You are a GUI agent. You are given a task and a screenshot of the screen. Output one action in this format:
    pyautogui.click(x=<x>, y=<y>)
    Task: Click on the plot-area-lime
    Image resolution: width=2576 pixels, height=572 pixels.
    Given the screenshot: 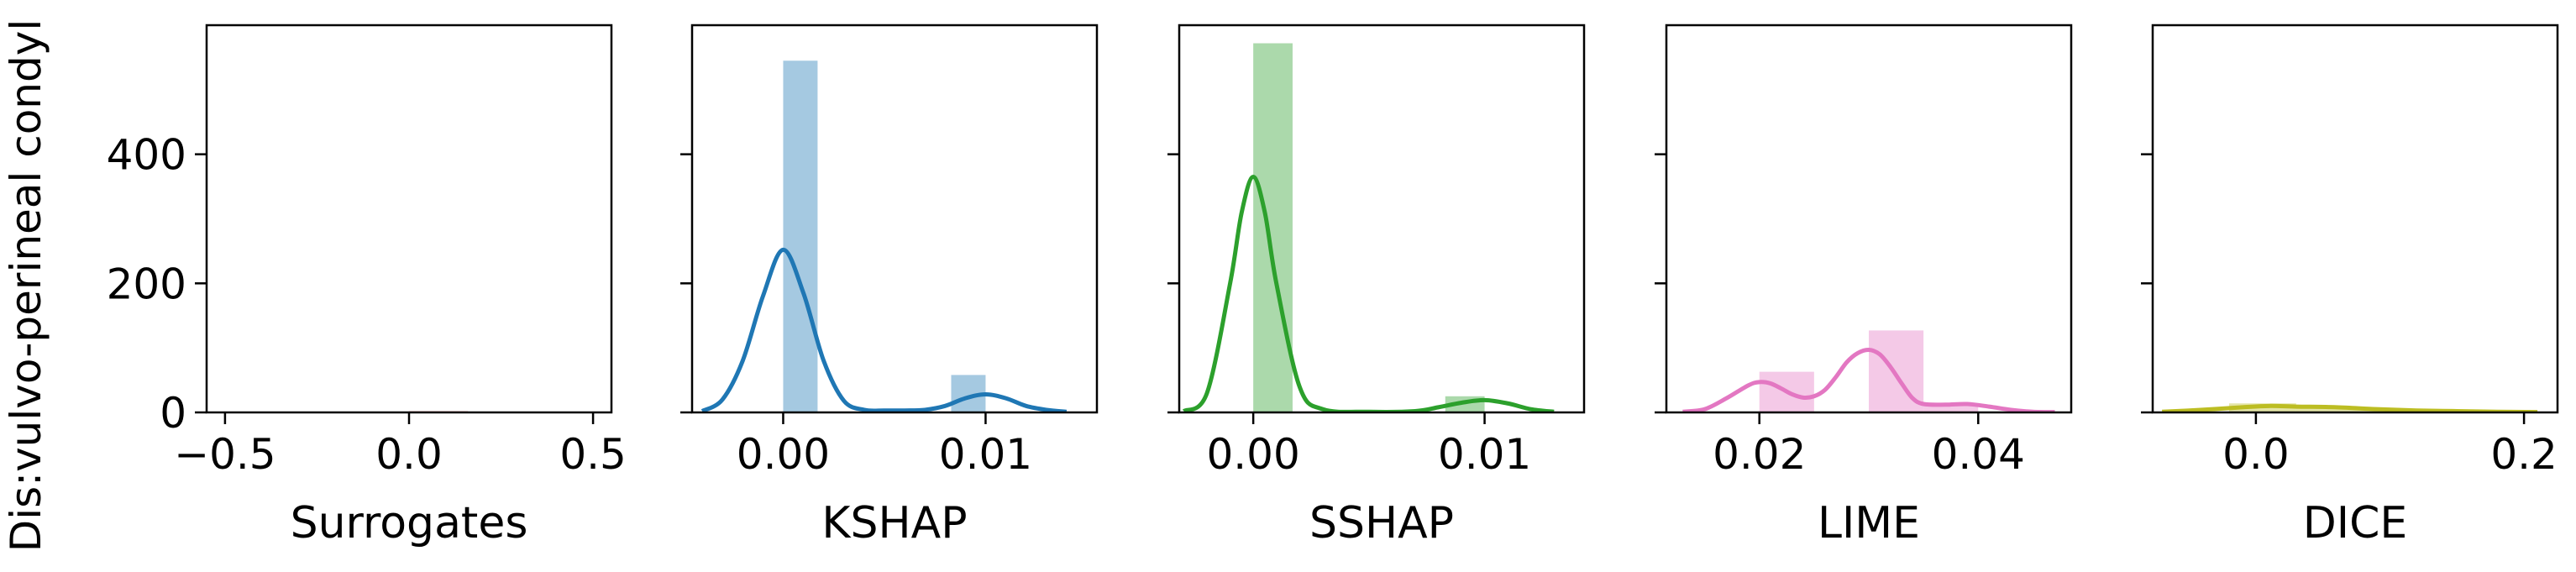 What is the action you would take?
    pyautogui.click(x=1868, y=371)
    